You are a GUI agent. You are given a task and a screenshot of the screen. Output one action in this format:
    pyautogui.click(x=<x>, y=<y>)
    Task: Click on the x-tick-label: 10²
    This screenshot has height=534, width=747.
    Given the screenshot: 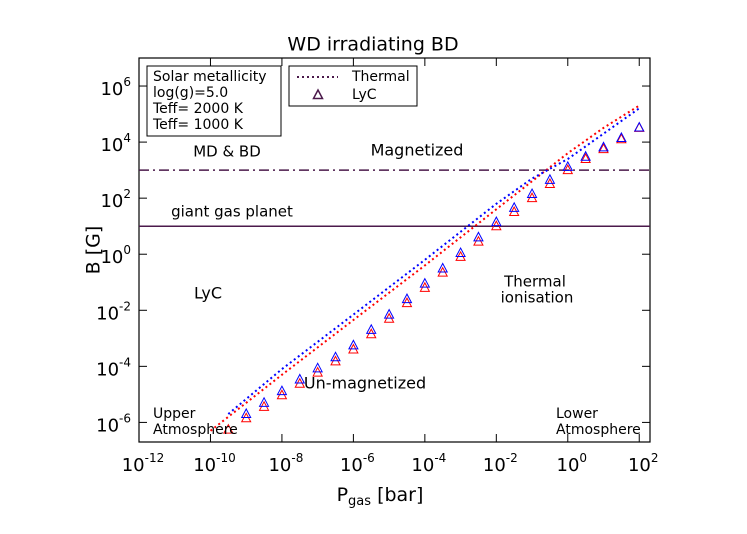 What is the action you would take?
    pyautogui.click(x=643, y=464)
    